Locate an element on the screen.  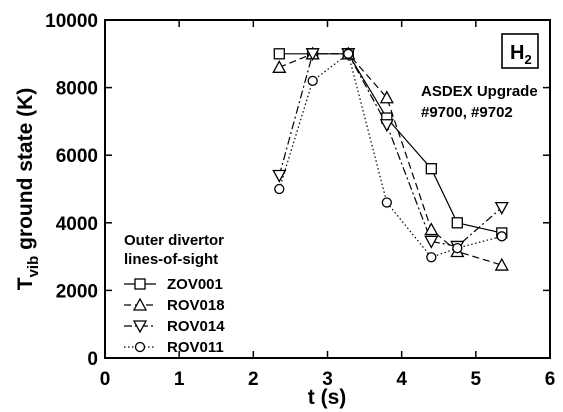
y-tick-label-4: 8000 is located at coordinates (77, 89).